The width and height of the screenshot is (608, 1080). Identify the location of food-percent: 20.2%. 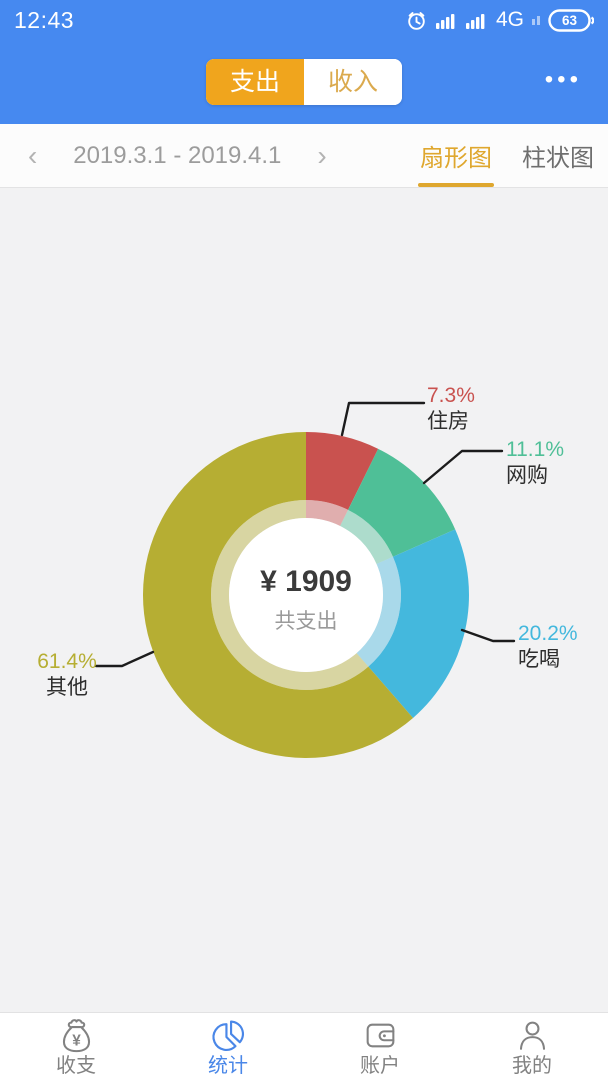
(548, 633).